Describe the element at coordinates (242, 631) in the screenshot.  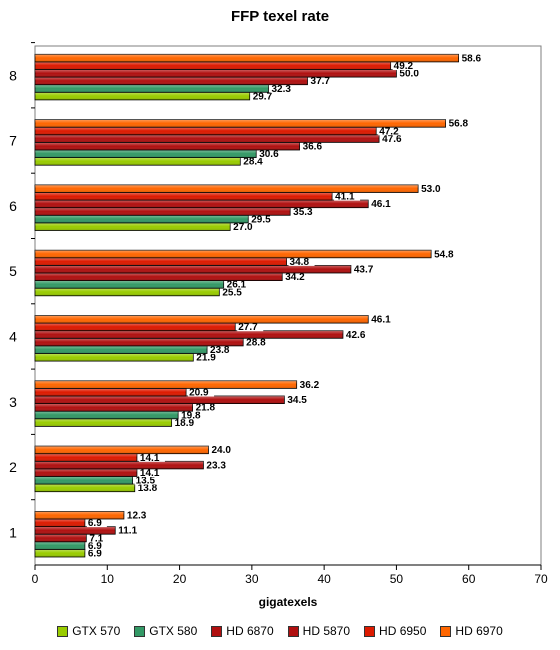
I see `legend-item: HD 6870` at that location.